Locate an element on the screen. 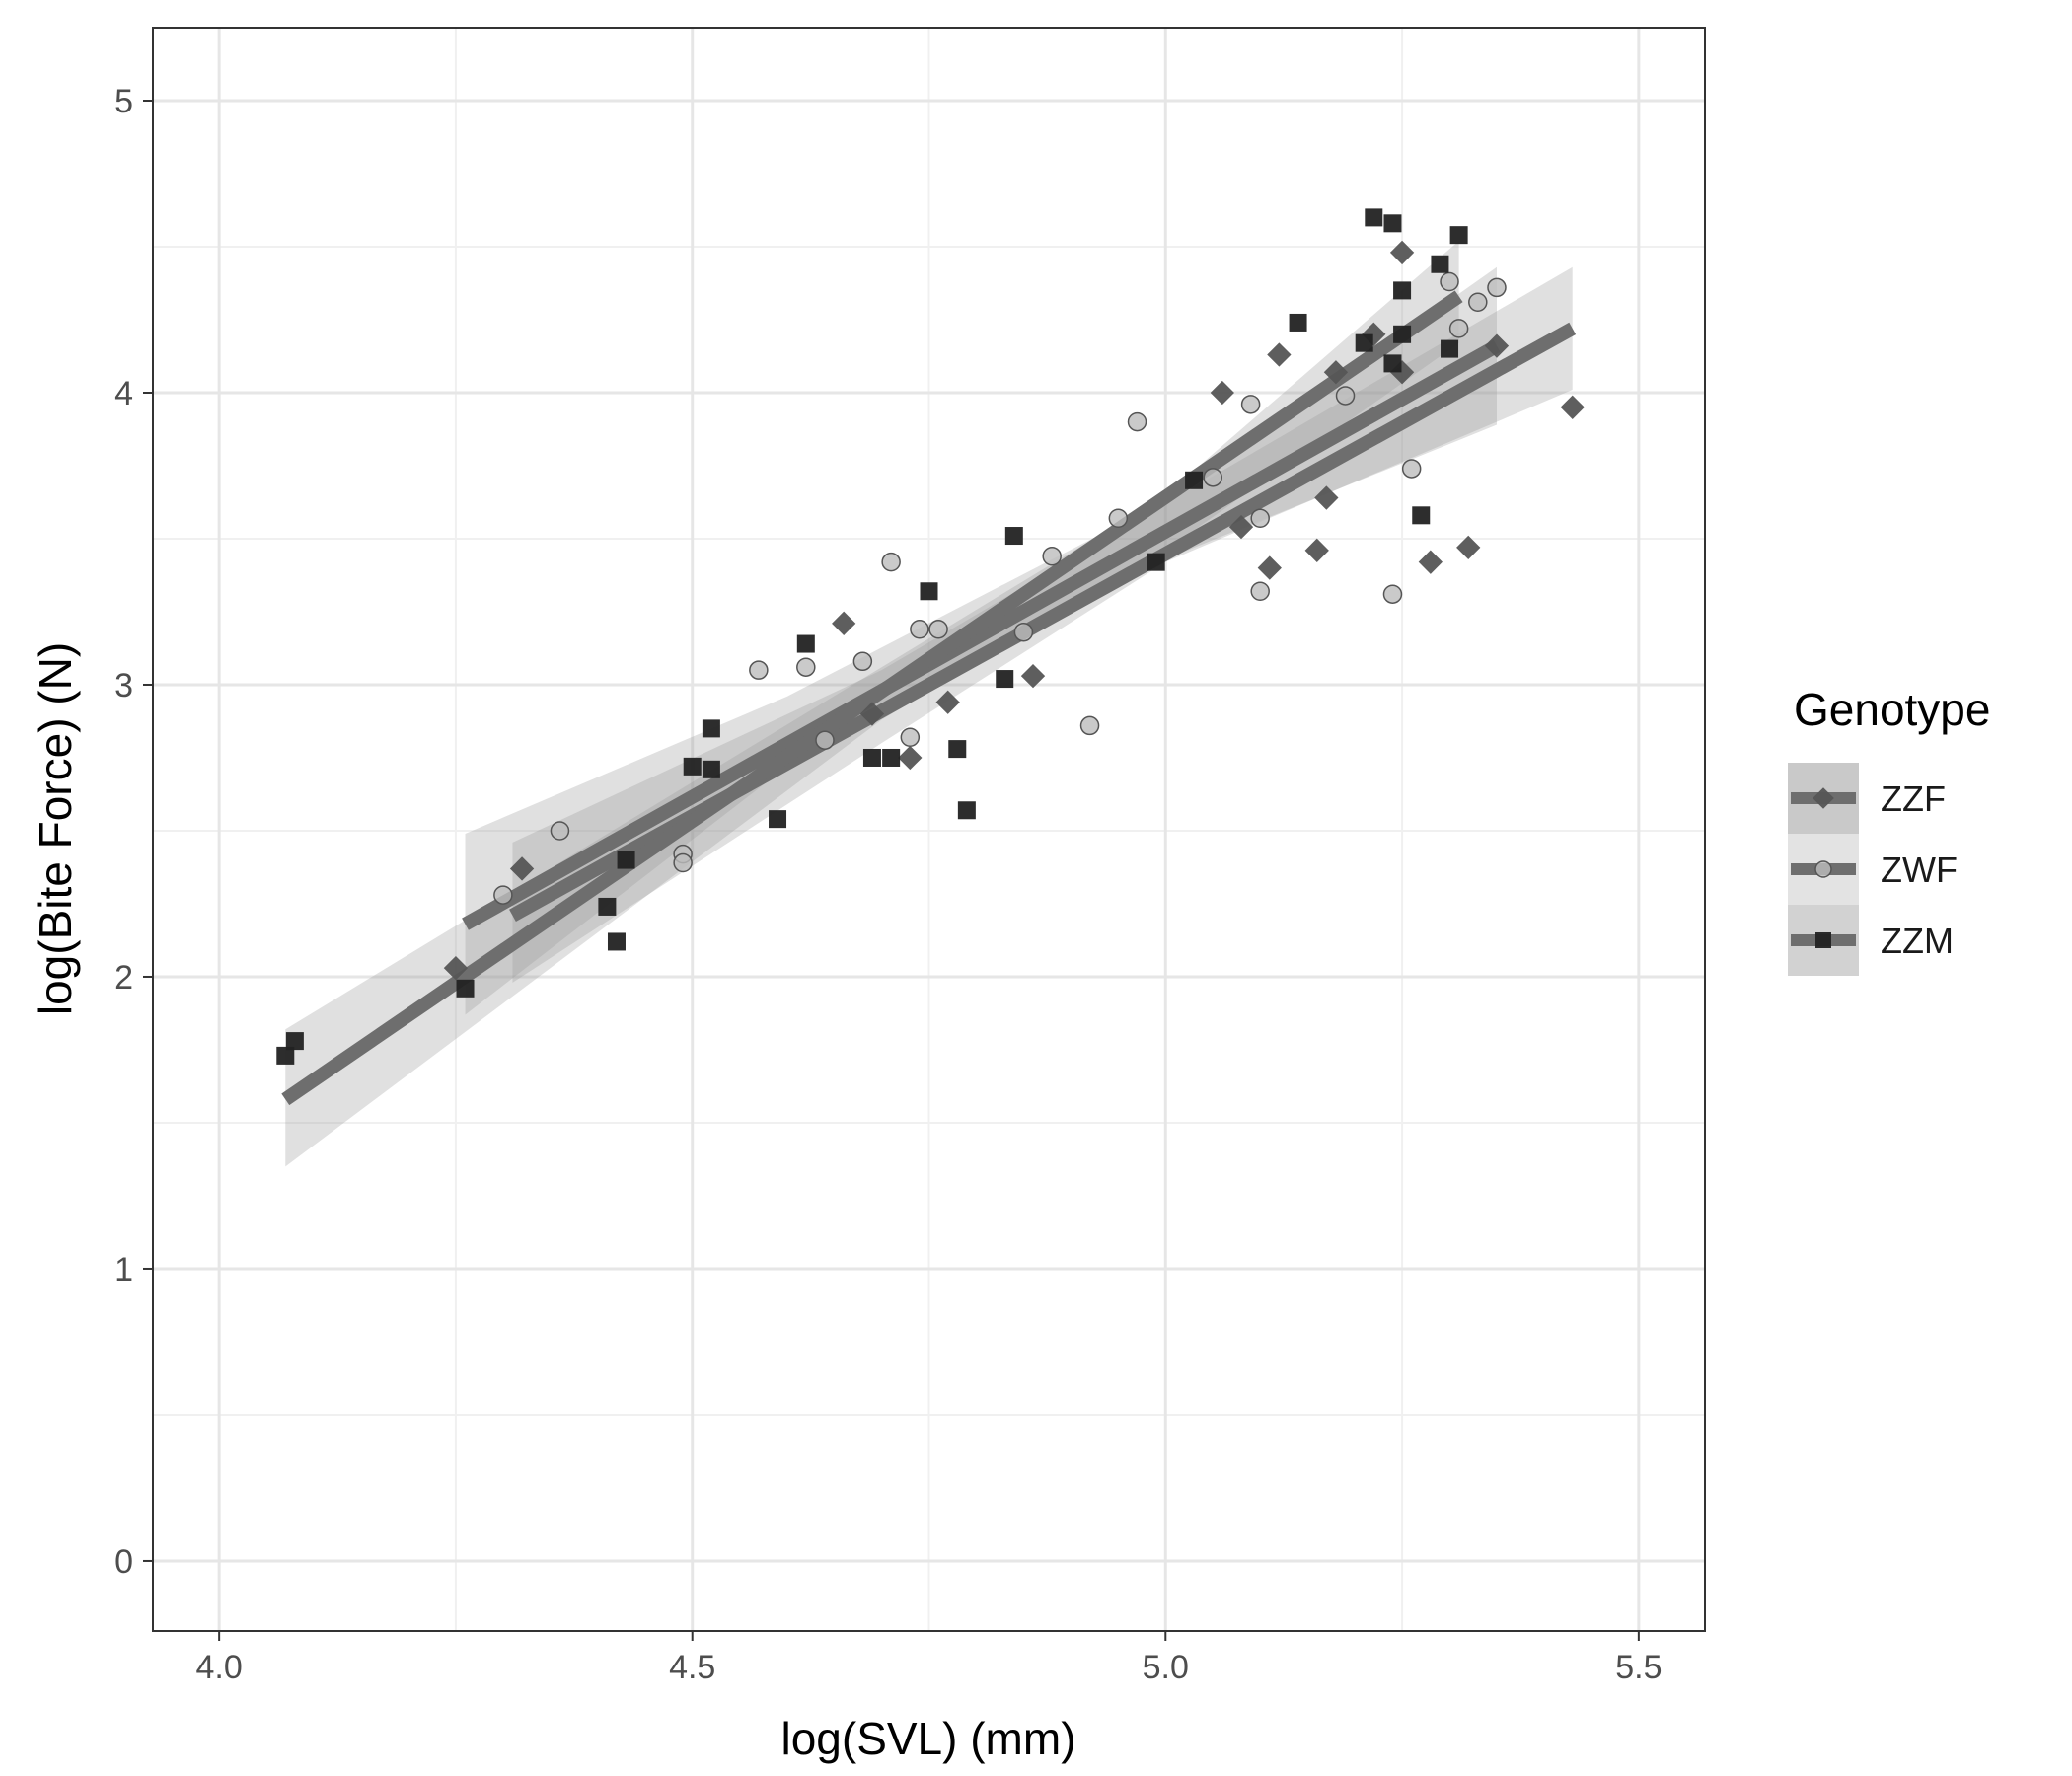 The height and width of the screenshot is (1776, 2072). x-axis: 4.0 4.5 5.0 5.5 is located at coordinates (929, 1659).